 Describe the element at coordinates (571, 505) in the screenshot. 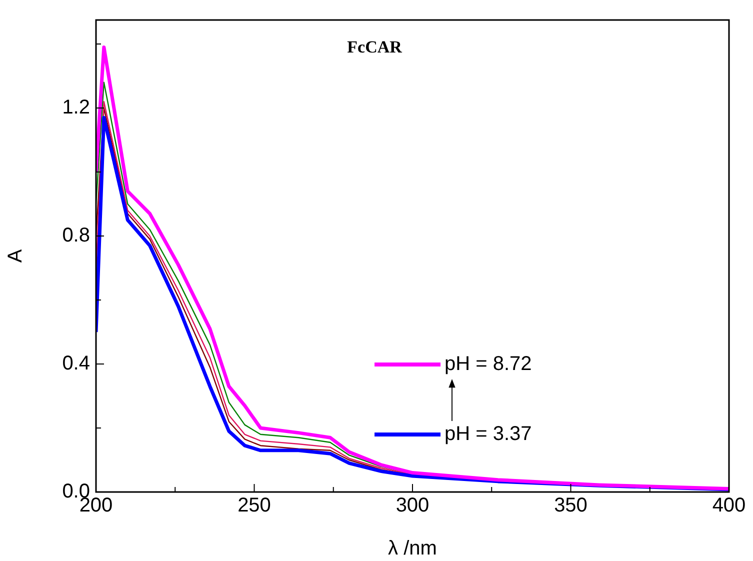

I see `x-tick-label: 350` at that location.